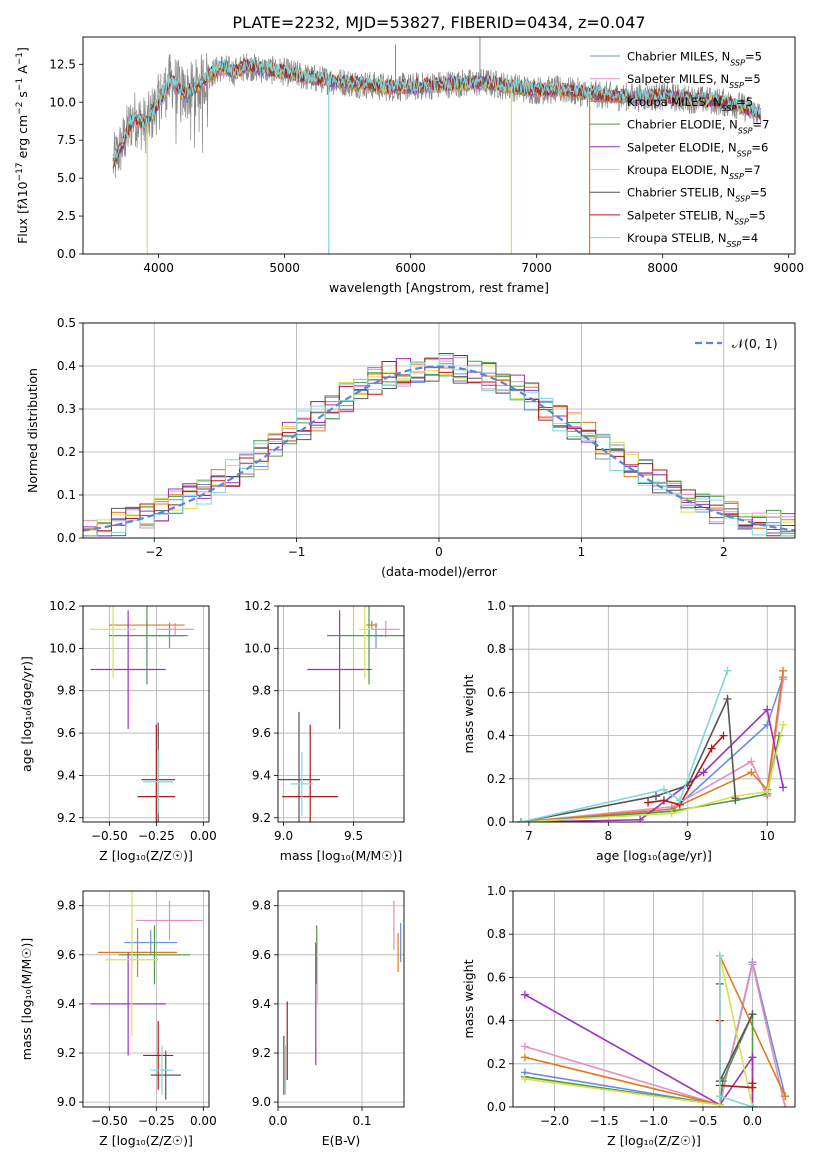 This screenshot has height=1170, width=819. I want to click on y-axis-label: Normed distribution, so click(32, 430).